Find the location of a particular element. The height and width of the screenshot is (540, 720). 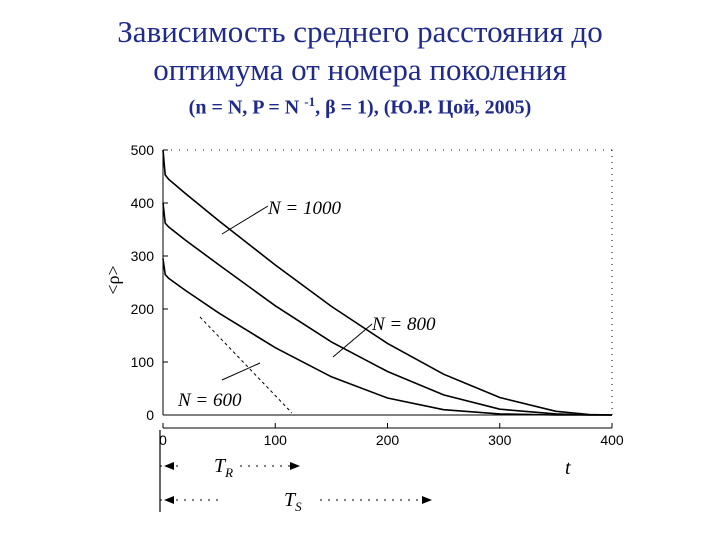

ts-label: TS is located at coordinates (293, 501).